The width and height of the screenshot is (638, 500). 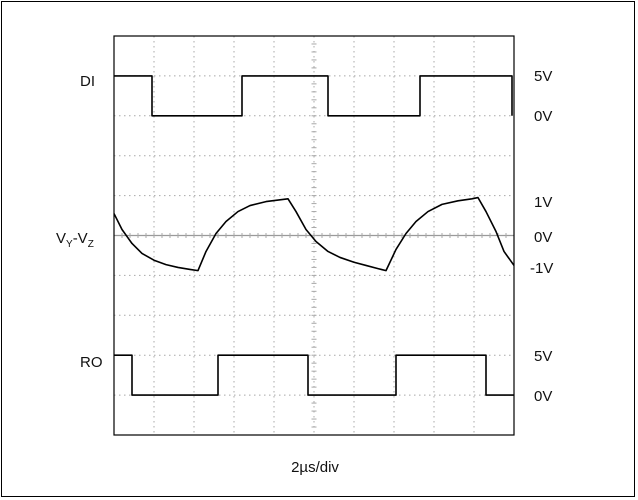 I want to click on scale-label-ro-5v: 5V, so click(x=543, y=356).